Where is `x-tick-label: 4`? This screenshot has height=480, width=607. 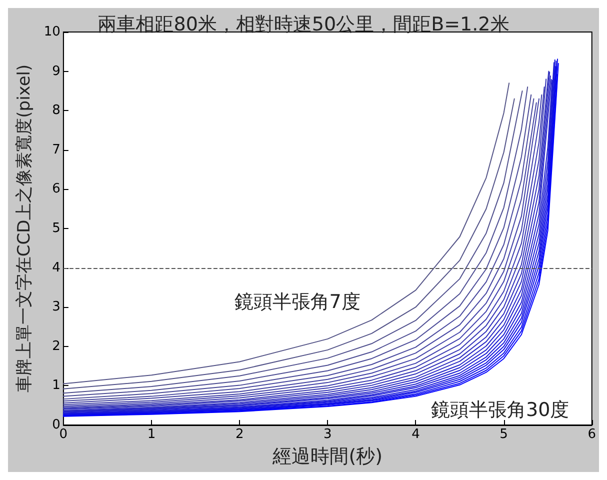
x-tick-label: 4 is located at coordinates (416, 434).